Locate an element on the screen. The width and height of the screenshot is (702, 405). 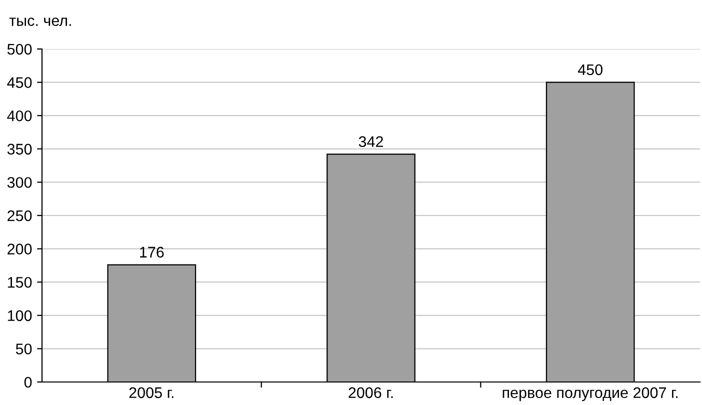
y-tick-label: 0 is located at coordinates (28, 382).